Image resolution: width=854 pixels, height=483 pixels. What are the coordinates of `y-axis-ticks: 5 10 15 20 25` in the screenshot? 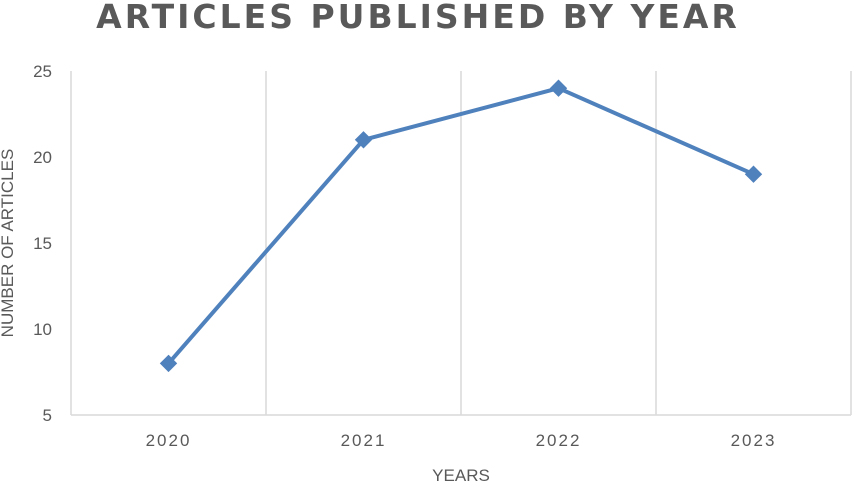 It's located at (42, 243).